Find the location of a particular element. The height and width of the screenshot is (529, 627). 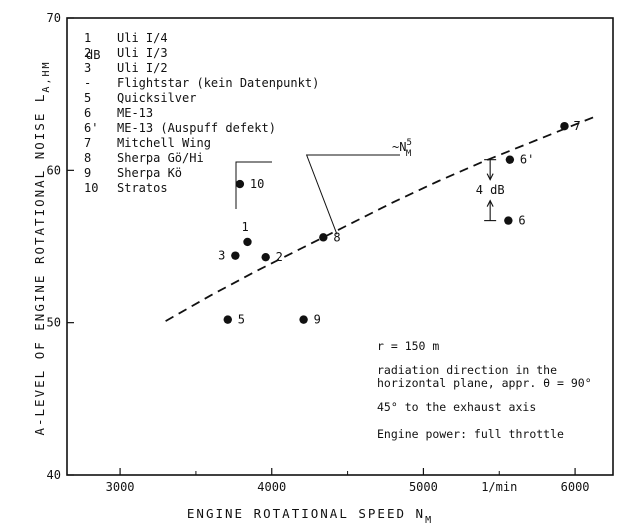

legend-label: Stratos is located at coordinates (142, 188).